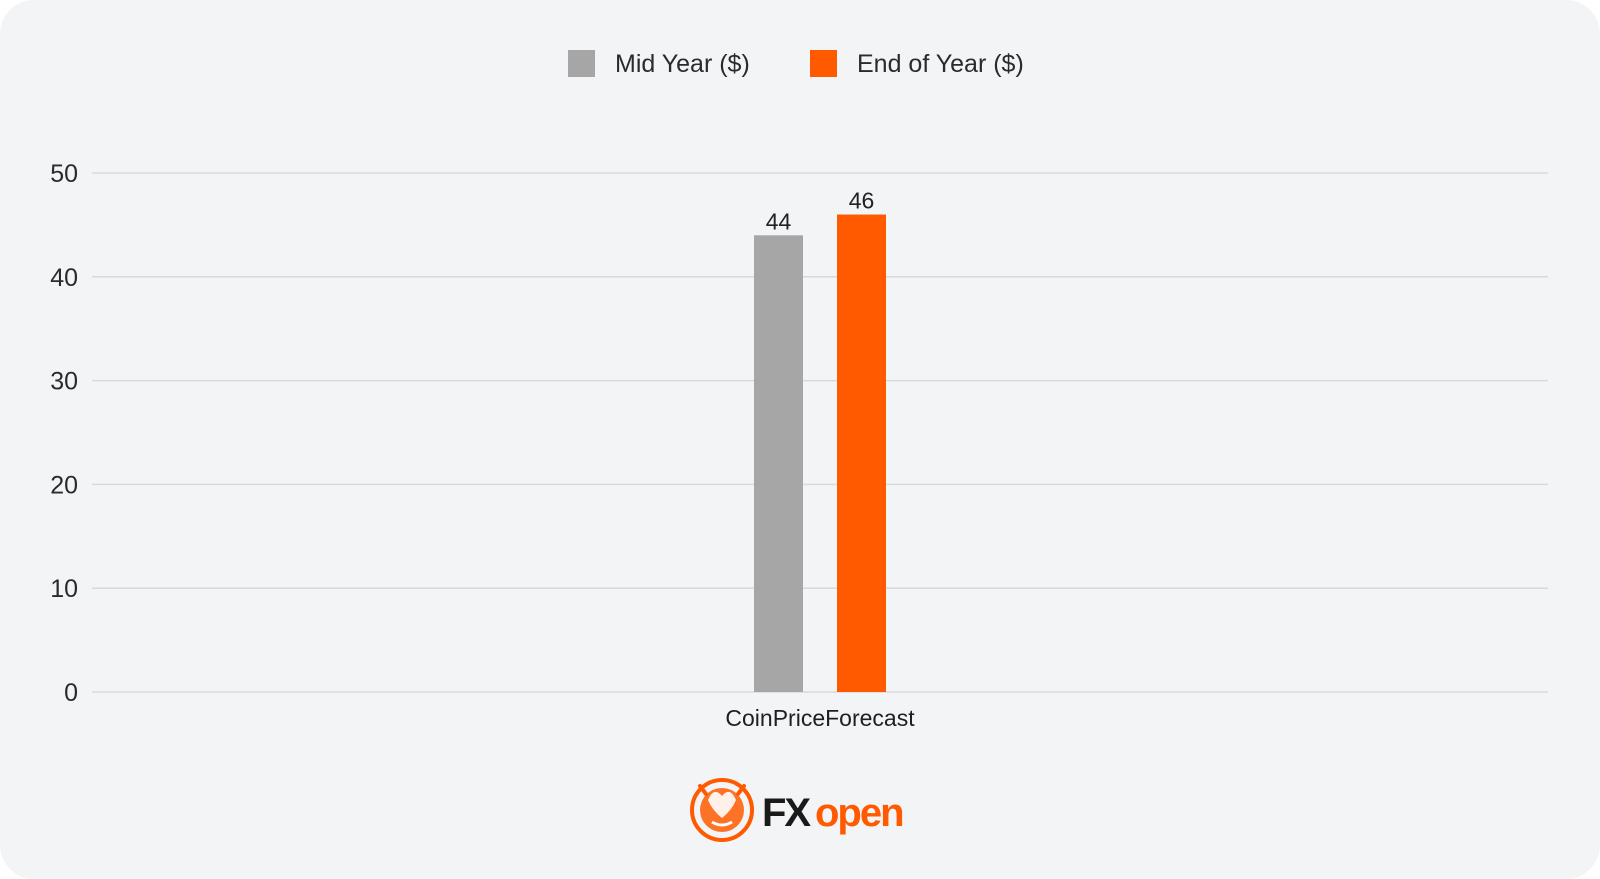 This screenshot has width=1600, height=879. I want to click on y-tick-label: 50, so click(64, 174).